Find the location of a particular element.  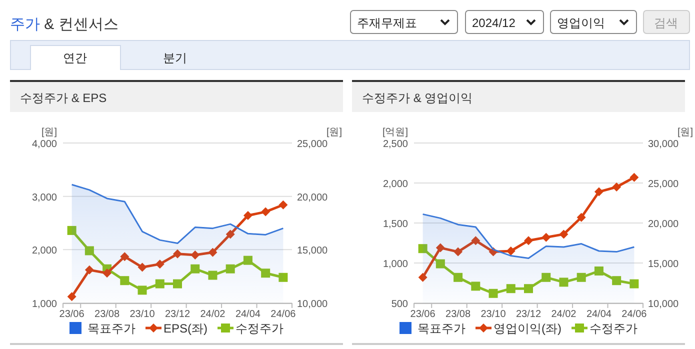

y2-tick-label: 30,000 is located at coordinates (664, 144).